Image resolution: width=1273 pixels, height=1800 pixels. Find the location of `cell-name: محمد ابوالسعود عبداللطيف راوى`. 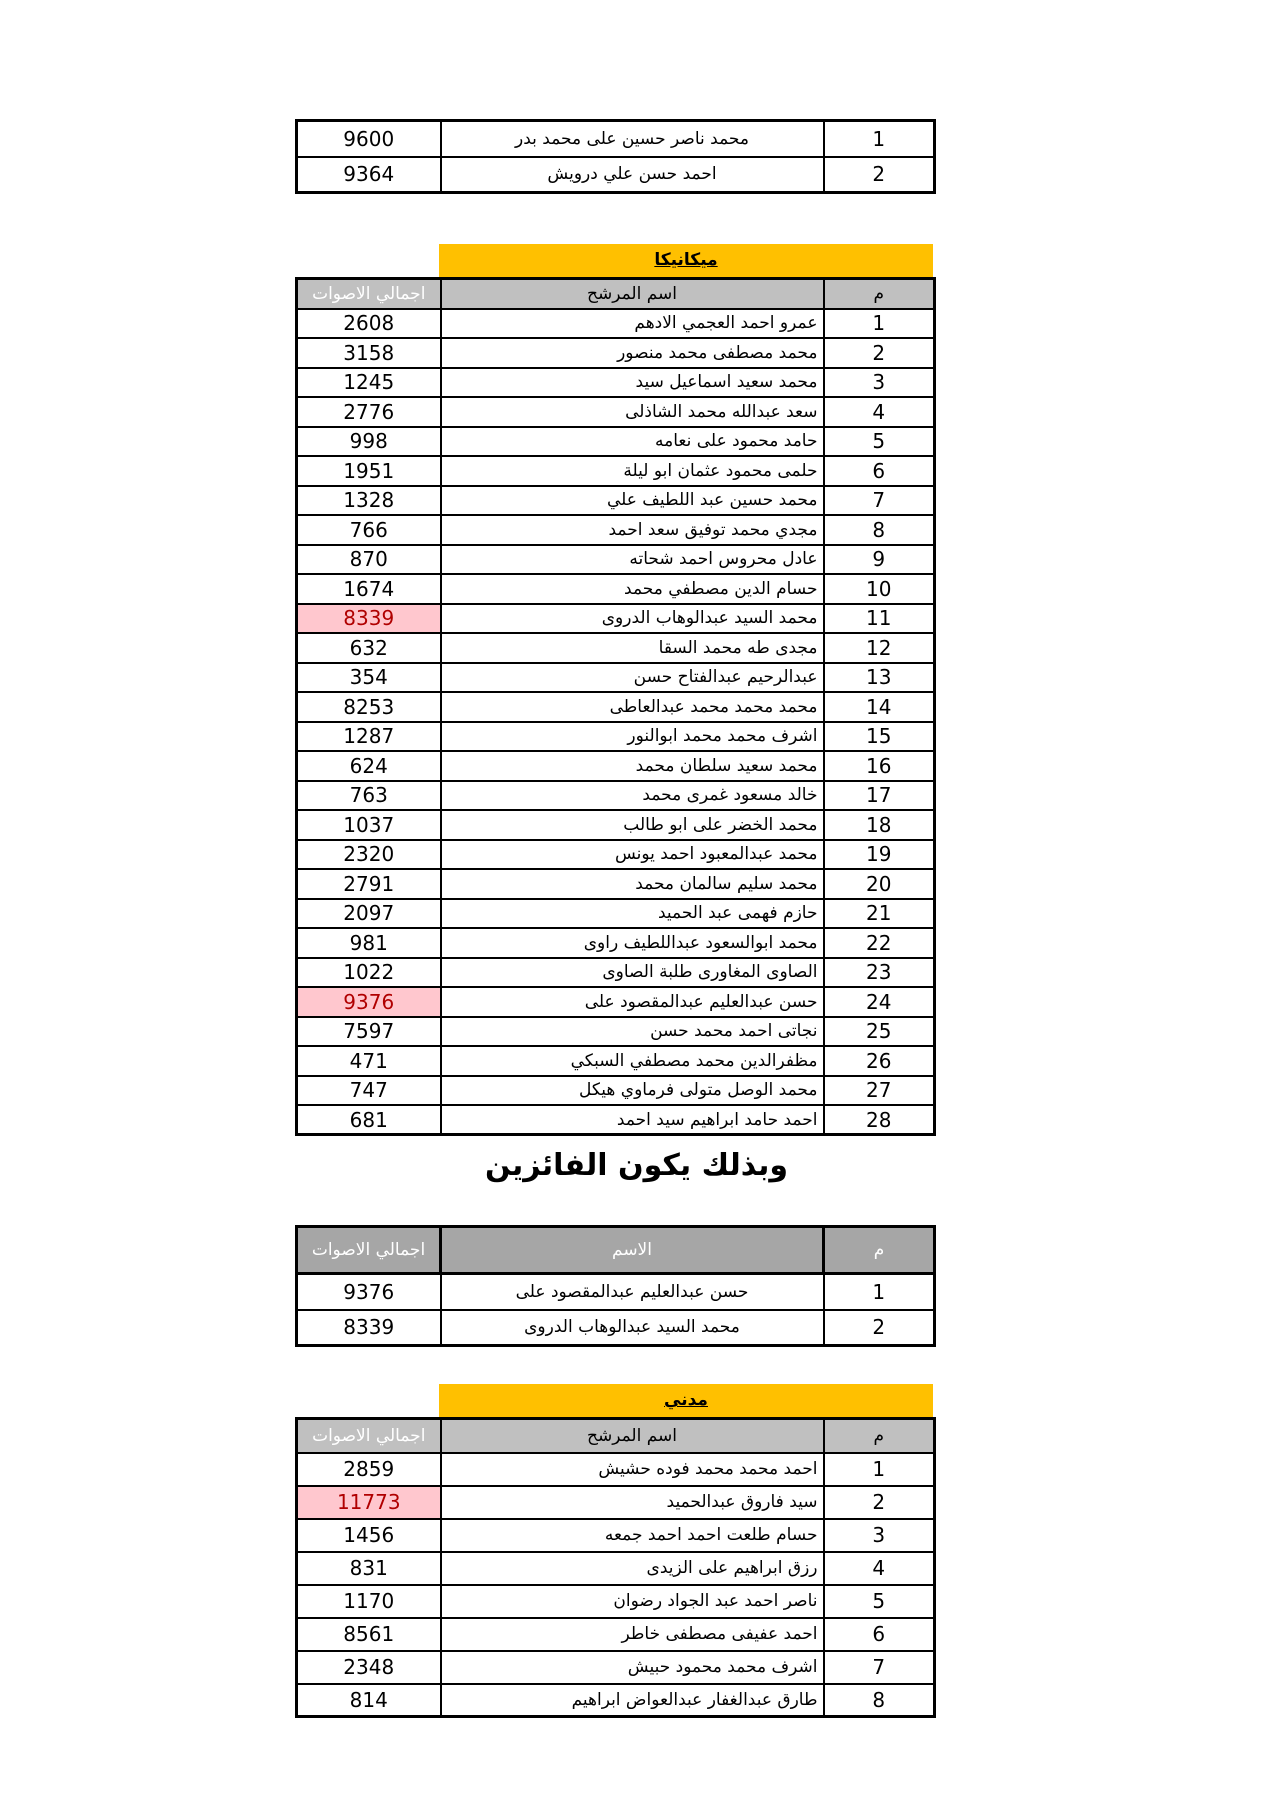

cell-name: محمد ابوالسعود عبداللطيف راوى is located at coordinates (632, 943).